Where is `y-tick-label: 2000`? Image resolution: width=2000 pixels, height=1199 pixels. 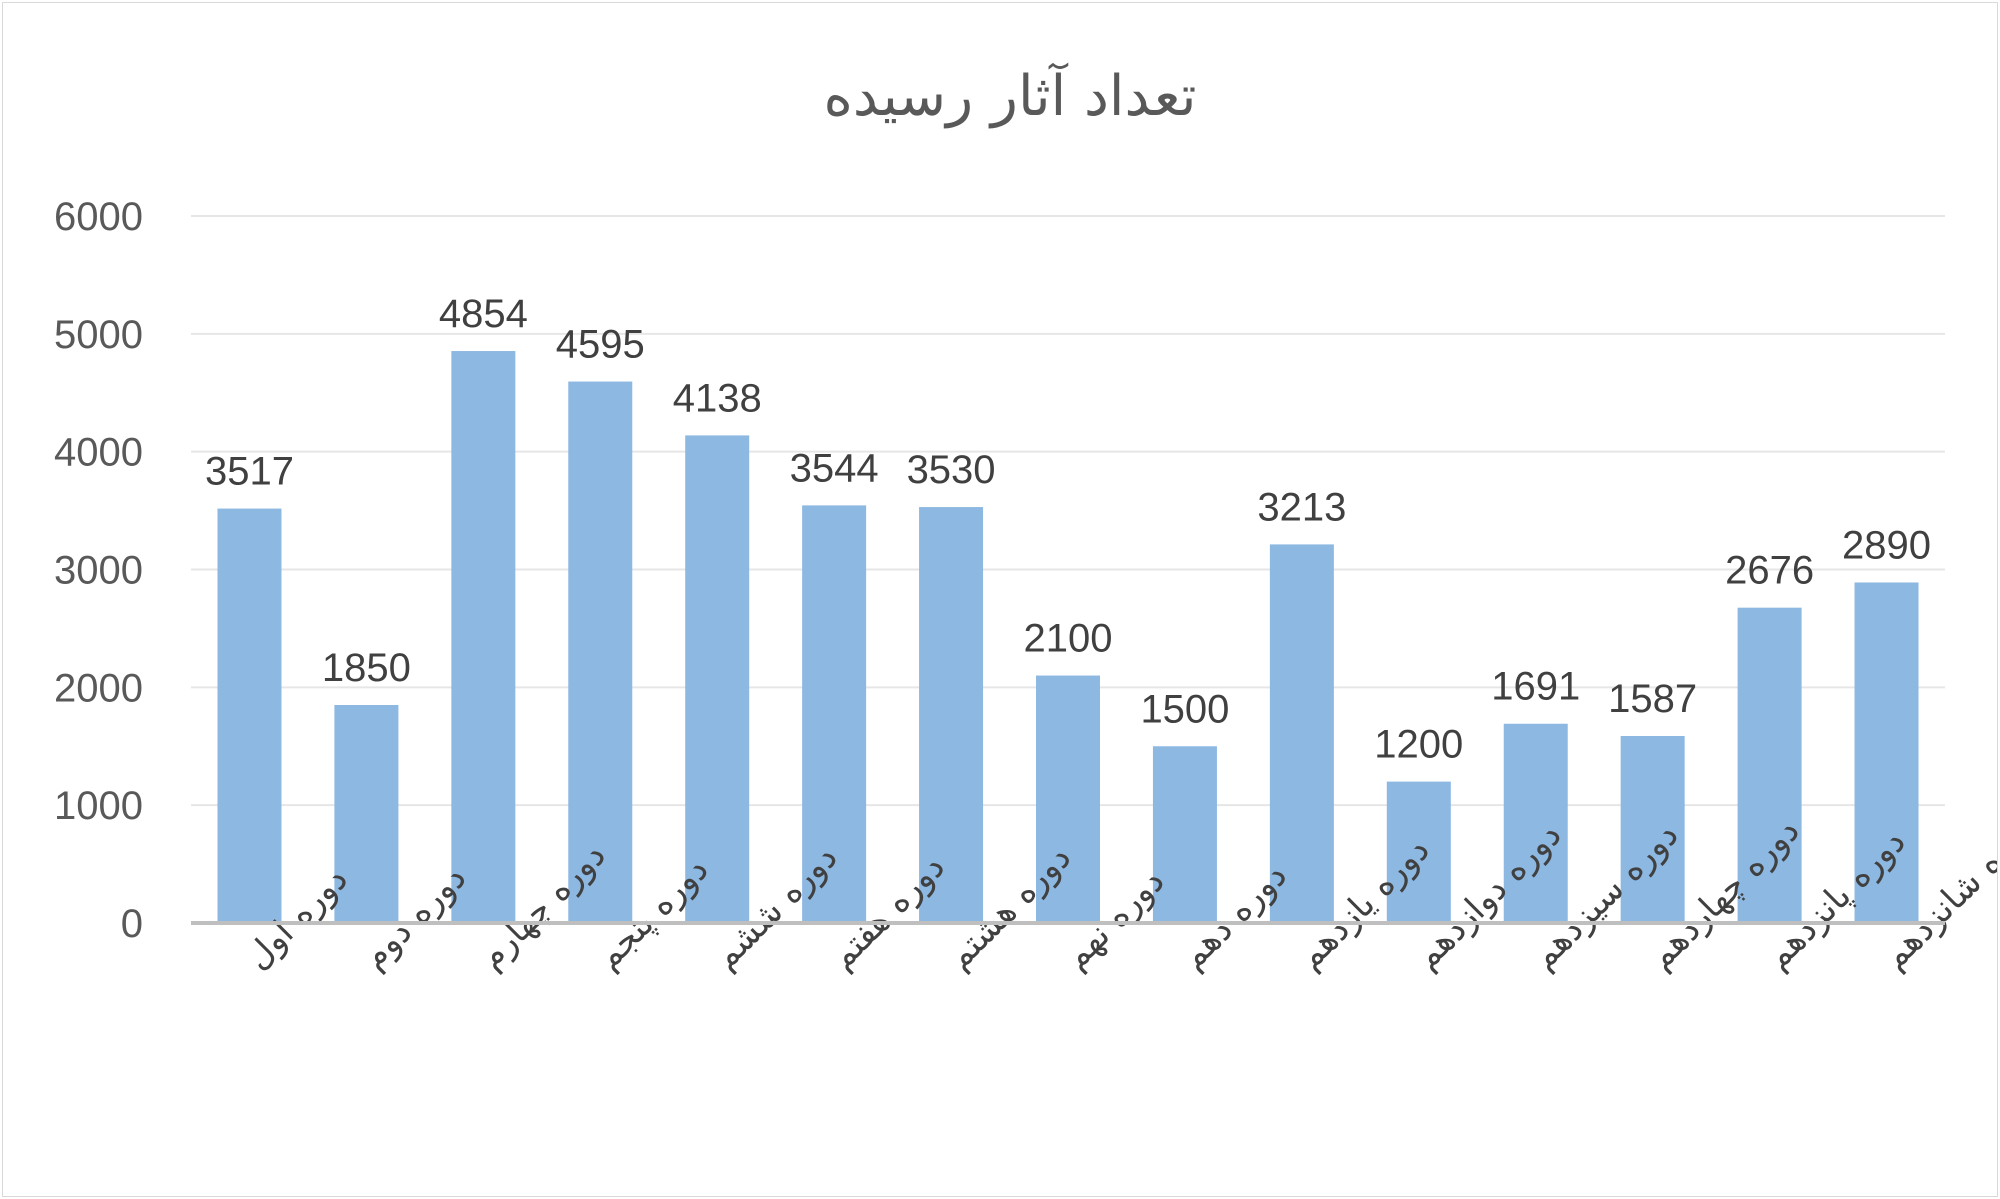 y-tick-label: 2000 is located at coordinates (98, 688).